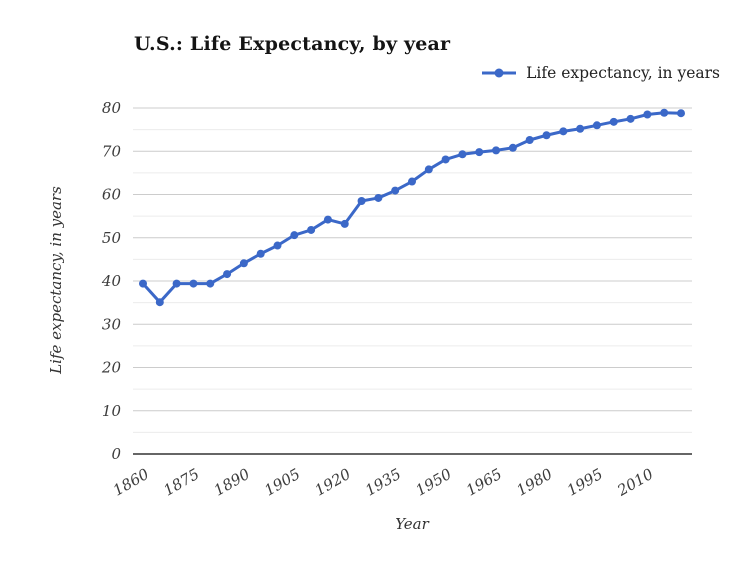 The image size is (750, 563). What do you see at coordinates (634, 482) in the screenshot?
I see `x-tick-label: 2010` at bounding box center [634, 482].